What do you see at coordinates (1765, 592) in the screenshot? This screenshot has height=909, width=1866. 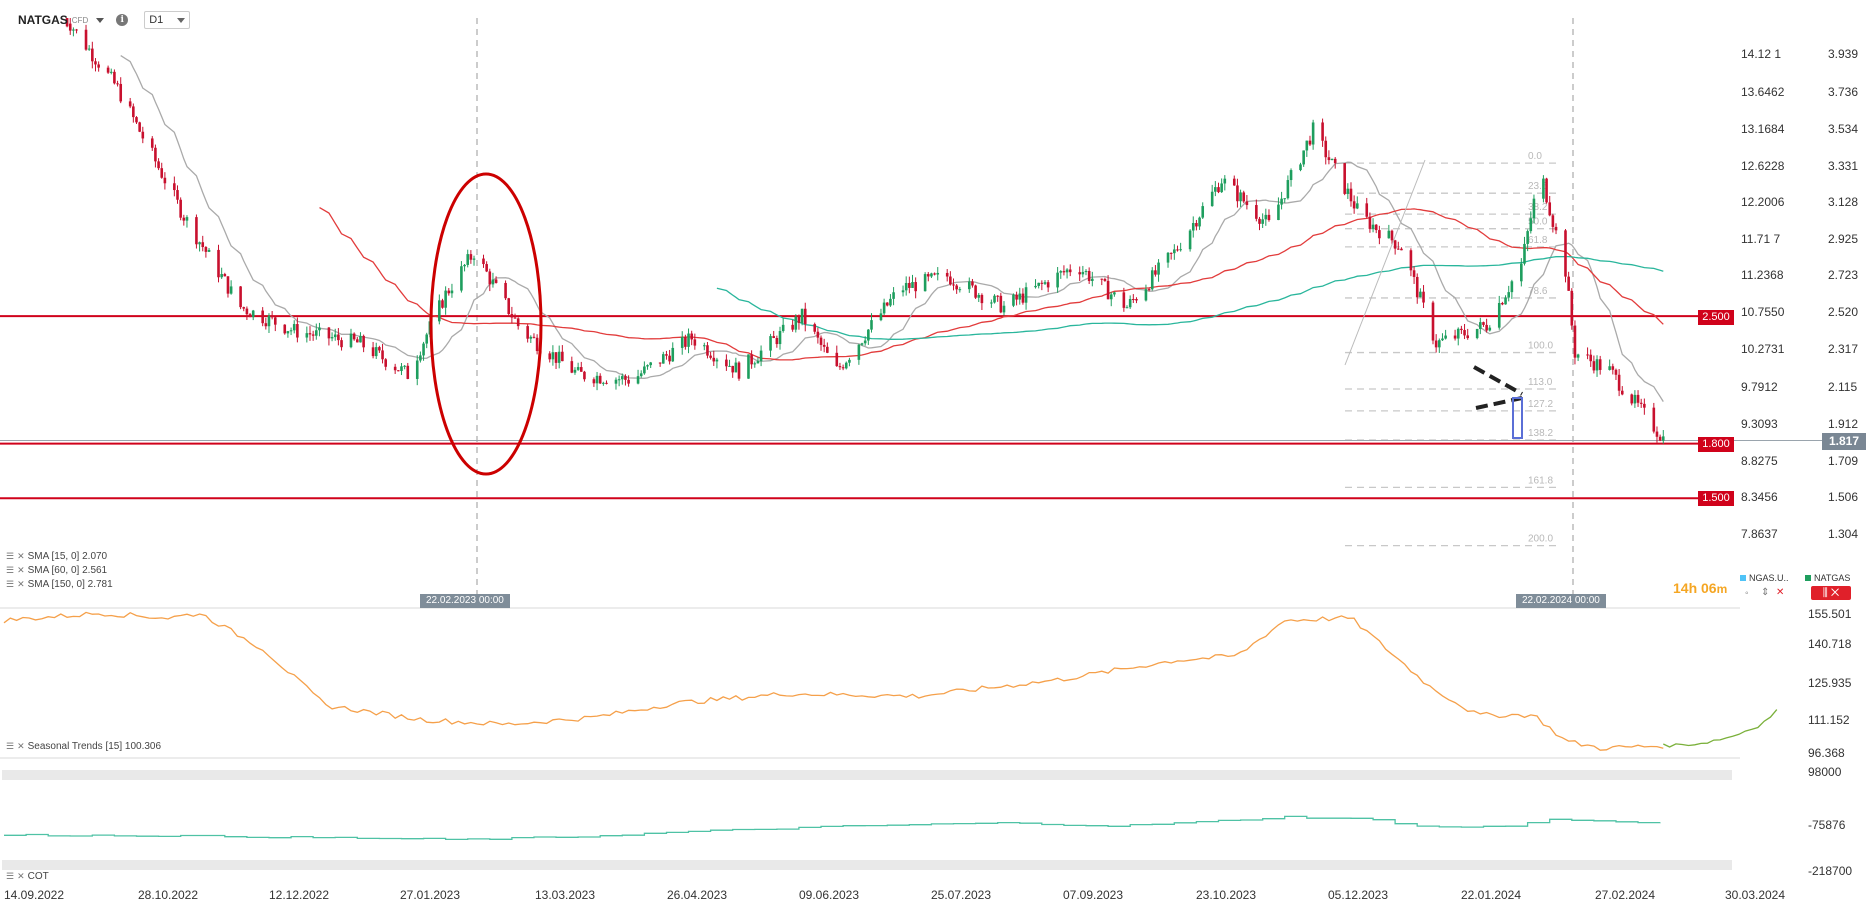 I see `sort-icon: ⇕` at bounding box center [1765, 592].